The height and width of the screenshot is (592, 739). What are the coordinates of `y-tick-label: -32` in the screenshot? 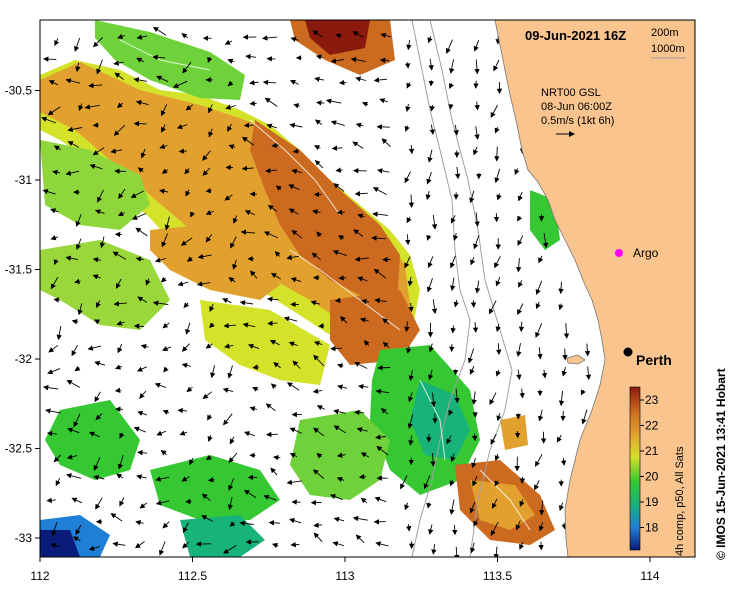 It's located at (24, 359).